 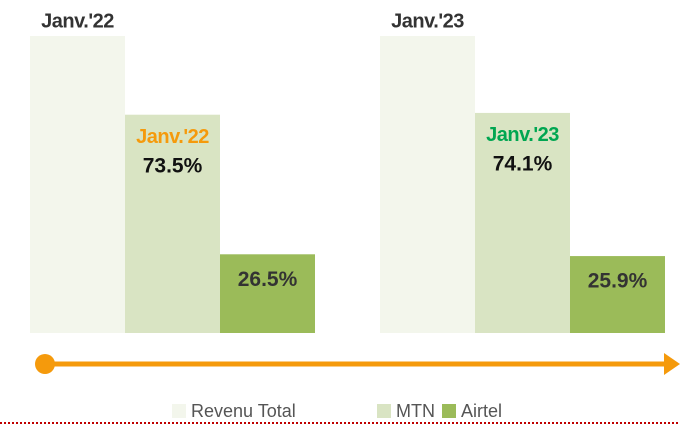 What do you see at coordinates (481, 411) in the screenshot?
I see `legend-label: Airtel` at bounding box center [481, 411].